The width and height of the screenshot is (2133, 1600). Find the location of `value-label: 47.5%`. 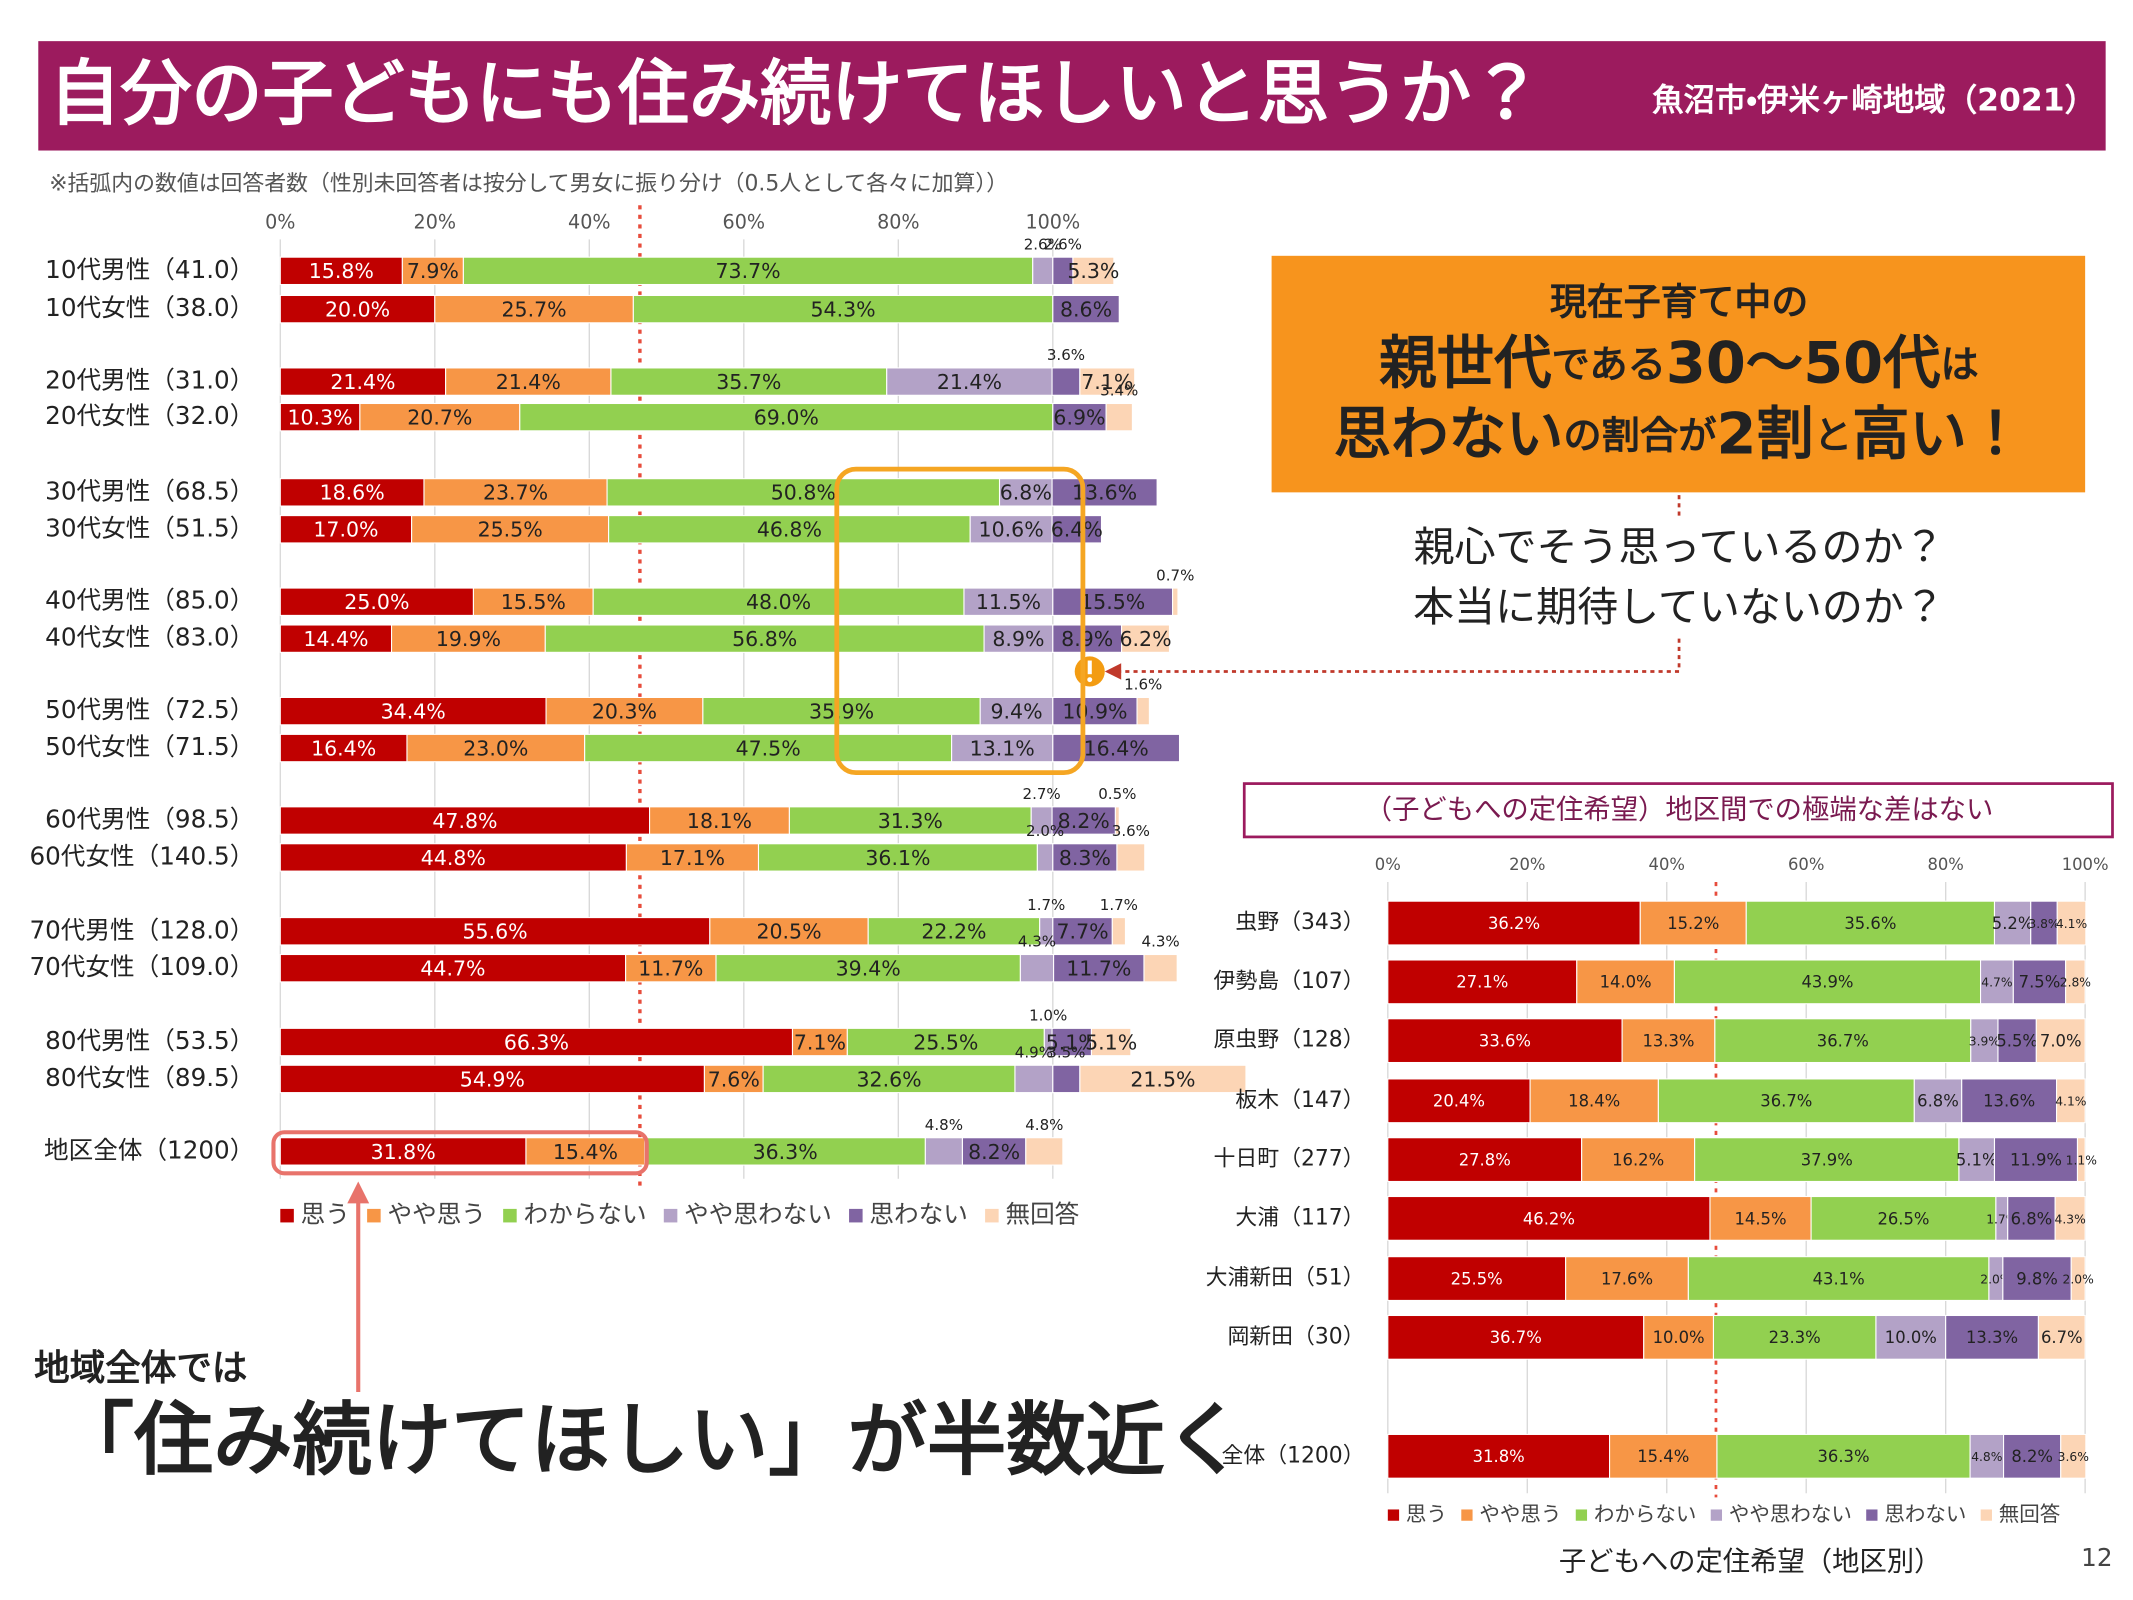

value-label: 47.5% is located at coordinates (768, 748).